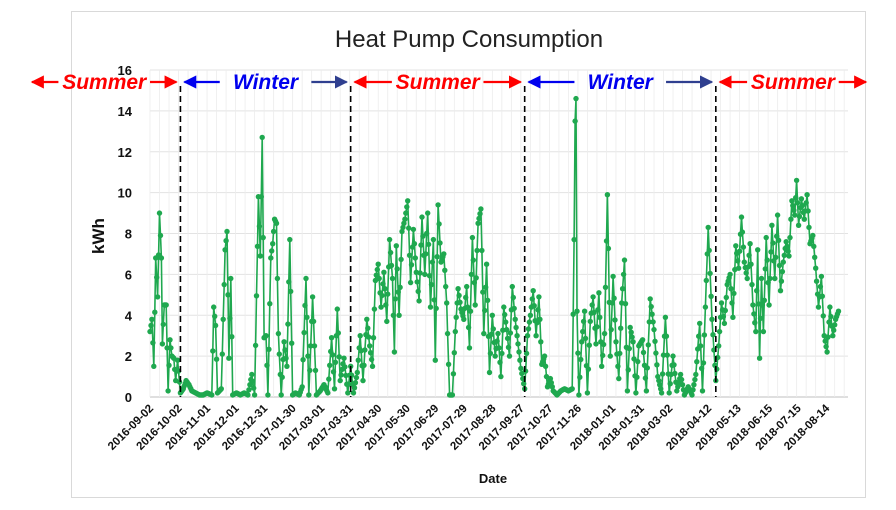 This screenshot has width=896, height=510. I want to click on y-tick-label: 8, so click(128, 234).